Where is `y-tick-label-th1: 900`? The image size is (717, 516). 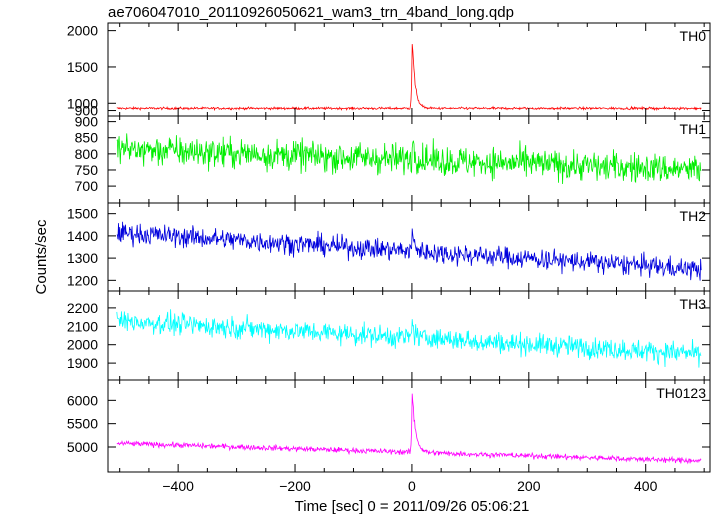
y-tick-label-th1: 900 is located at coordinates (87, 122).